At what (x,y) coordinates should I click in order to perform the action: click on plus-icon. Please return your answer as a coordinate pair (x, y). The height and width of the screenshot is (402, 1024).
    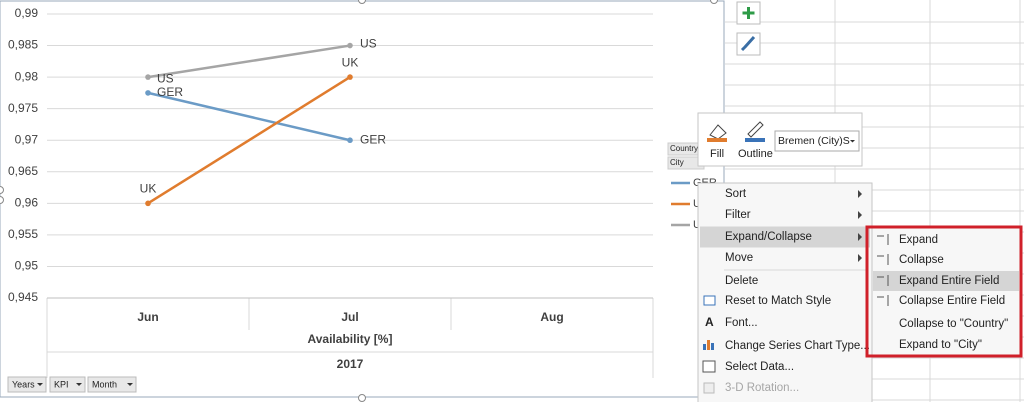
    Looking at the image, I should click on (748, 13).